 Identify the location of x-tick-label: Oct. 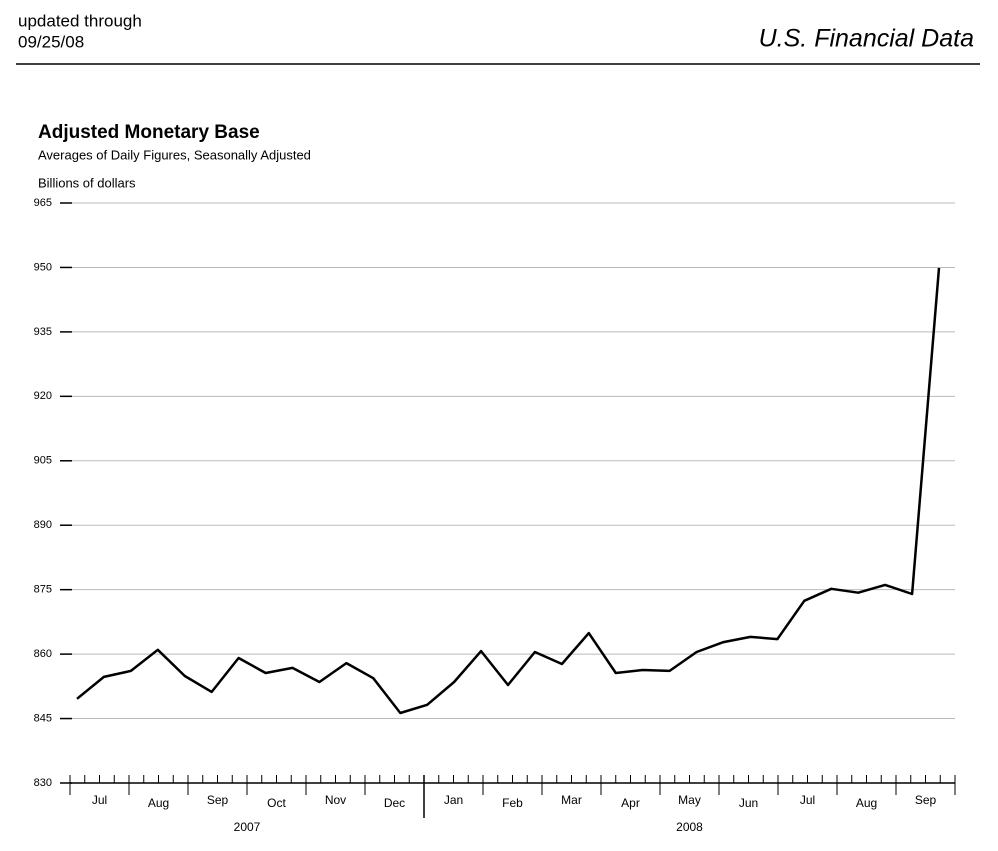
(276, 803).